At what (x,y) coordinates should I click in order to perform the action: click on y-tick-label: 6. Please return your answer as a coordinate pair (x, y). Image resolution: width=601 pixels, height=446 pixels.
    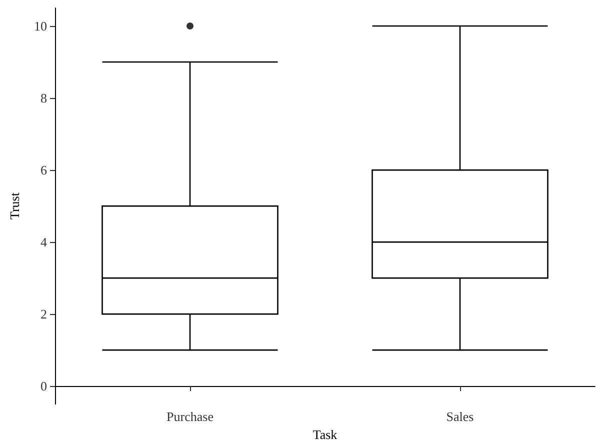
    Looking at the image, I should click on (44, 170).